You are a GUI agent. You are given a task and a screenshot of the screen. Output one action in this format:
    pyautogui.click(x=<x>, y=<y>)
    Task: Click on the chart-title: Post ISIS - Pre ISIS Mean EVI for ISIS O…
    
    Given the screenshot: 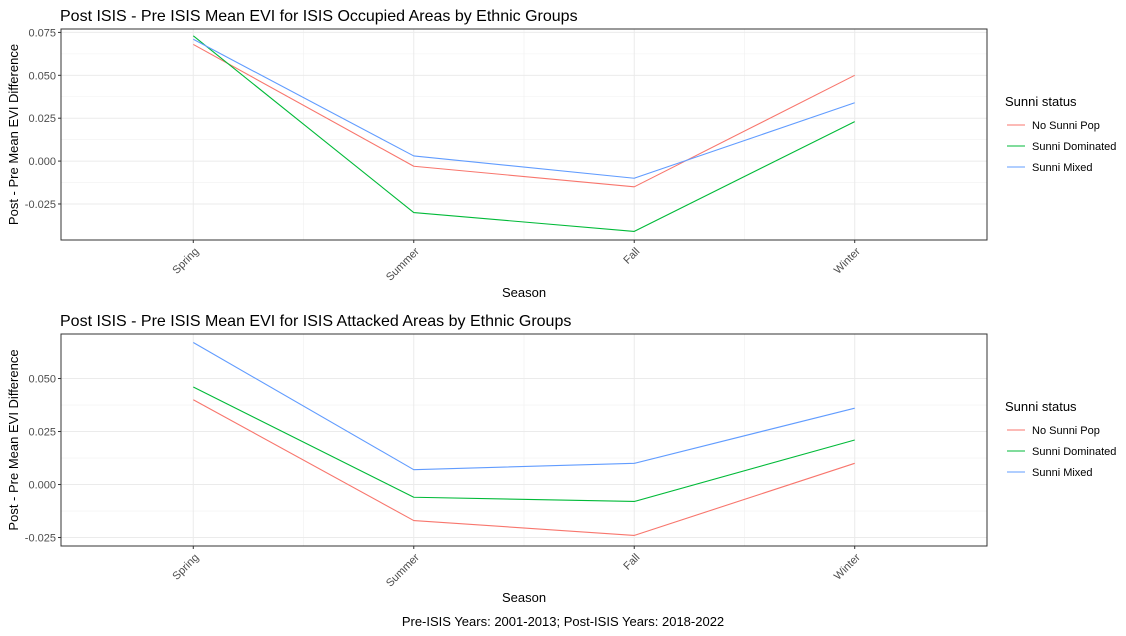 What is the action you would take?
    pyautogui.click(x=319, y=16)
    